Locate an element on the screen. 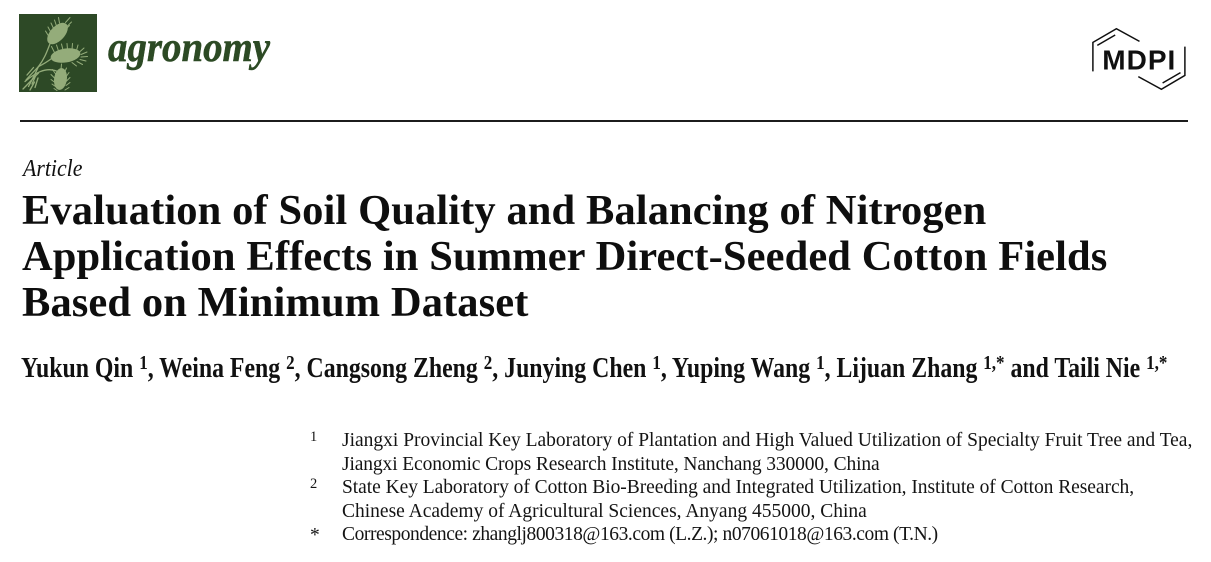 The width and height of the screenshot is (1211, 562). svg-text: MDPI is located at coordinates (1138, 60).